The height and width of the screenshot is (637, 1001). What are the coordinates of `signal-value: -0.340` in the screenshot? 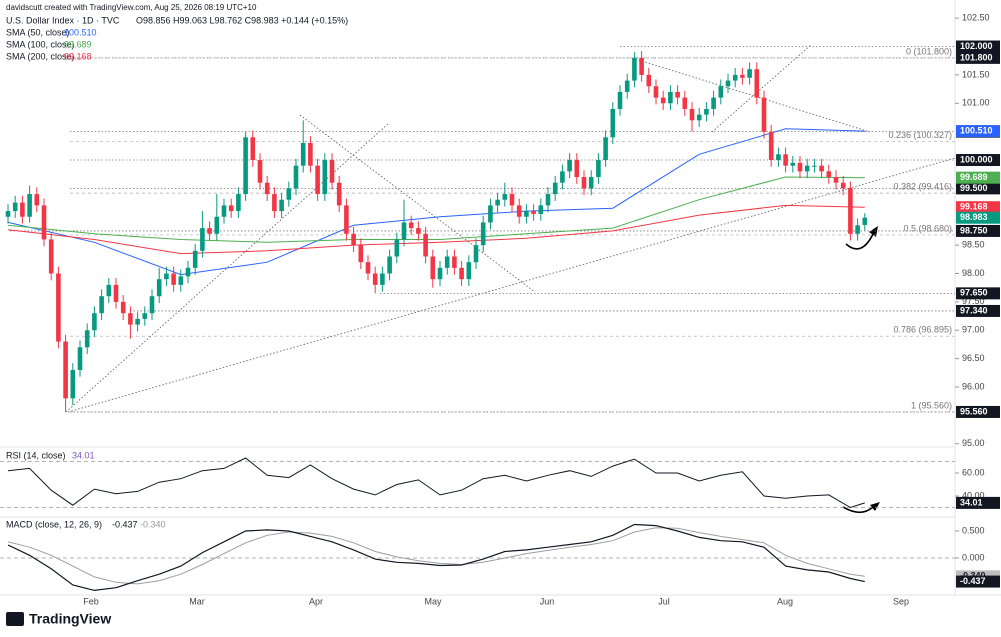 It's located at (153, 524).